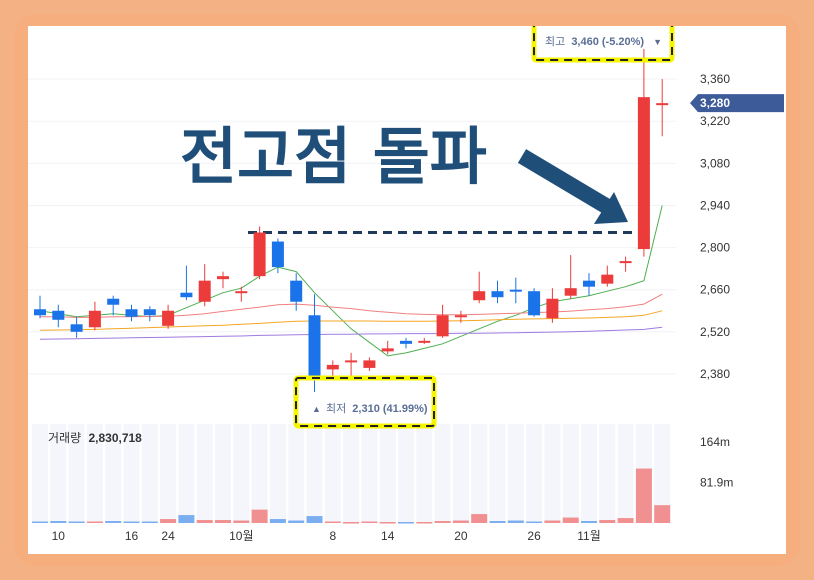 The image size is (814, 580). I want to click on low-marker-icon: ▲, so click(316, 409).